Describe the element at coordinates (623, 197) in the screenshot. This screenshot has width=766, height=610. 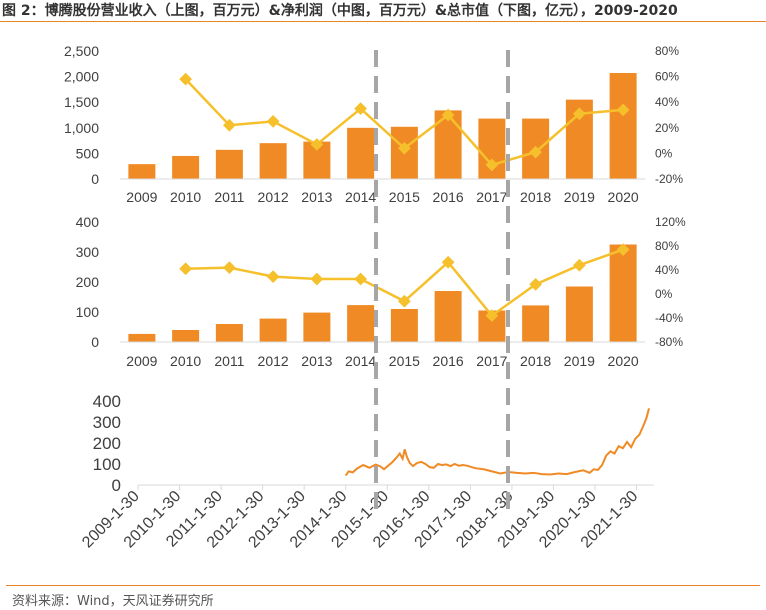
I see `revenue-category-label: 2020` at that location.